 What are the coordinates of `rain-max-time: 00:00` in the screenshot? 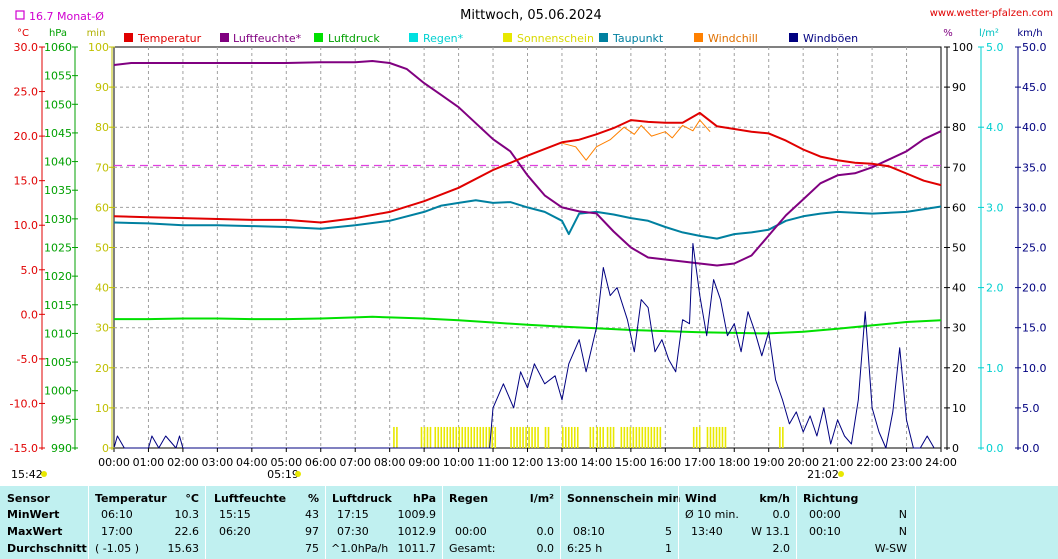 It's located at (471, 531).